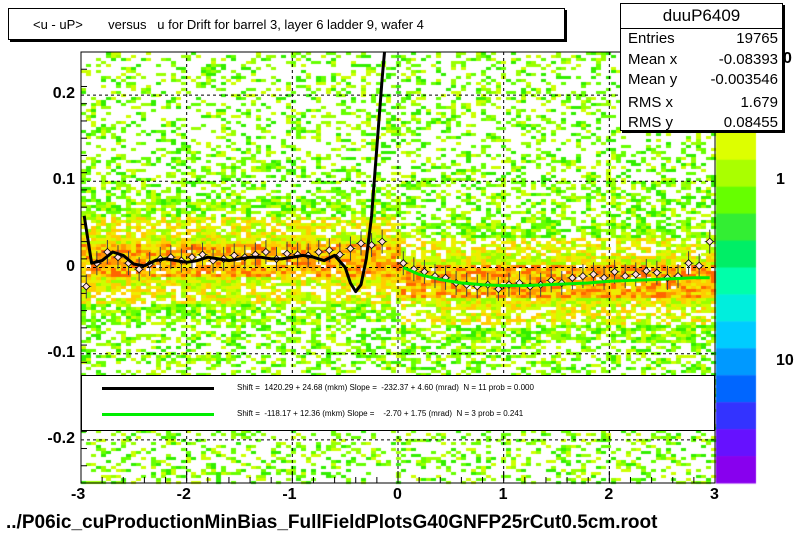 Image resolution: width=795 pixels, height=537 pixels. What do you see at coordinates (759, 102) in the screenshot?
I see `stats-value: 1.679` at bounding box center [759, 102].